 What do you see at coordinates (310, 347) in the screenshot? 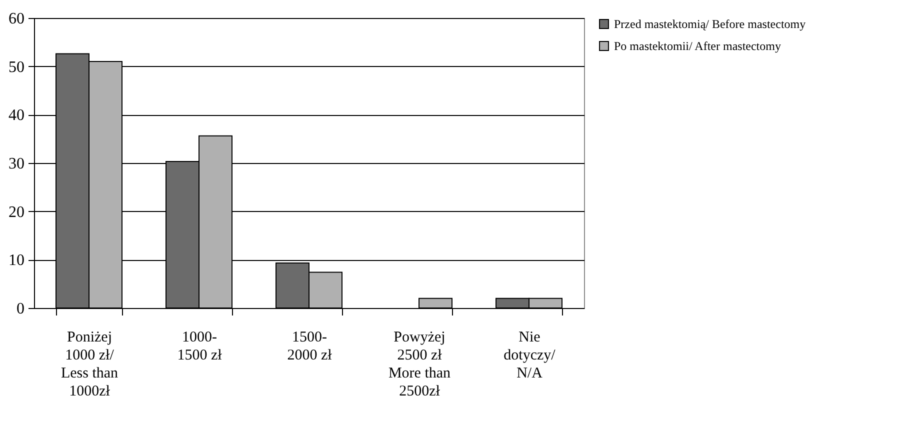
I see `x-tick-label: 1500- 2000 zł` at bounding box center [310, 347].